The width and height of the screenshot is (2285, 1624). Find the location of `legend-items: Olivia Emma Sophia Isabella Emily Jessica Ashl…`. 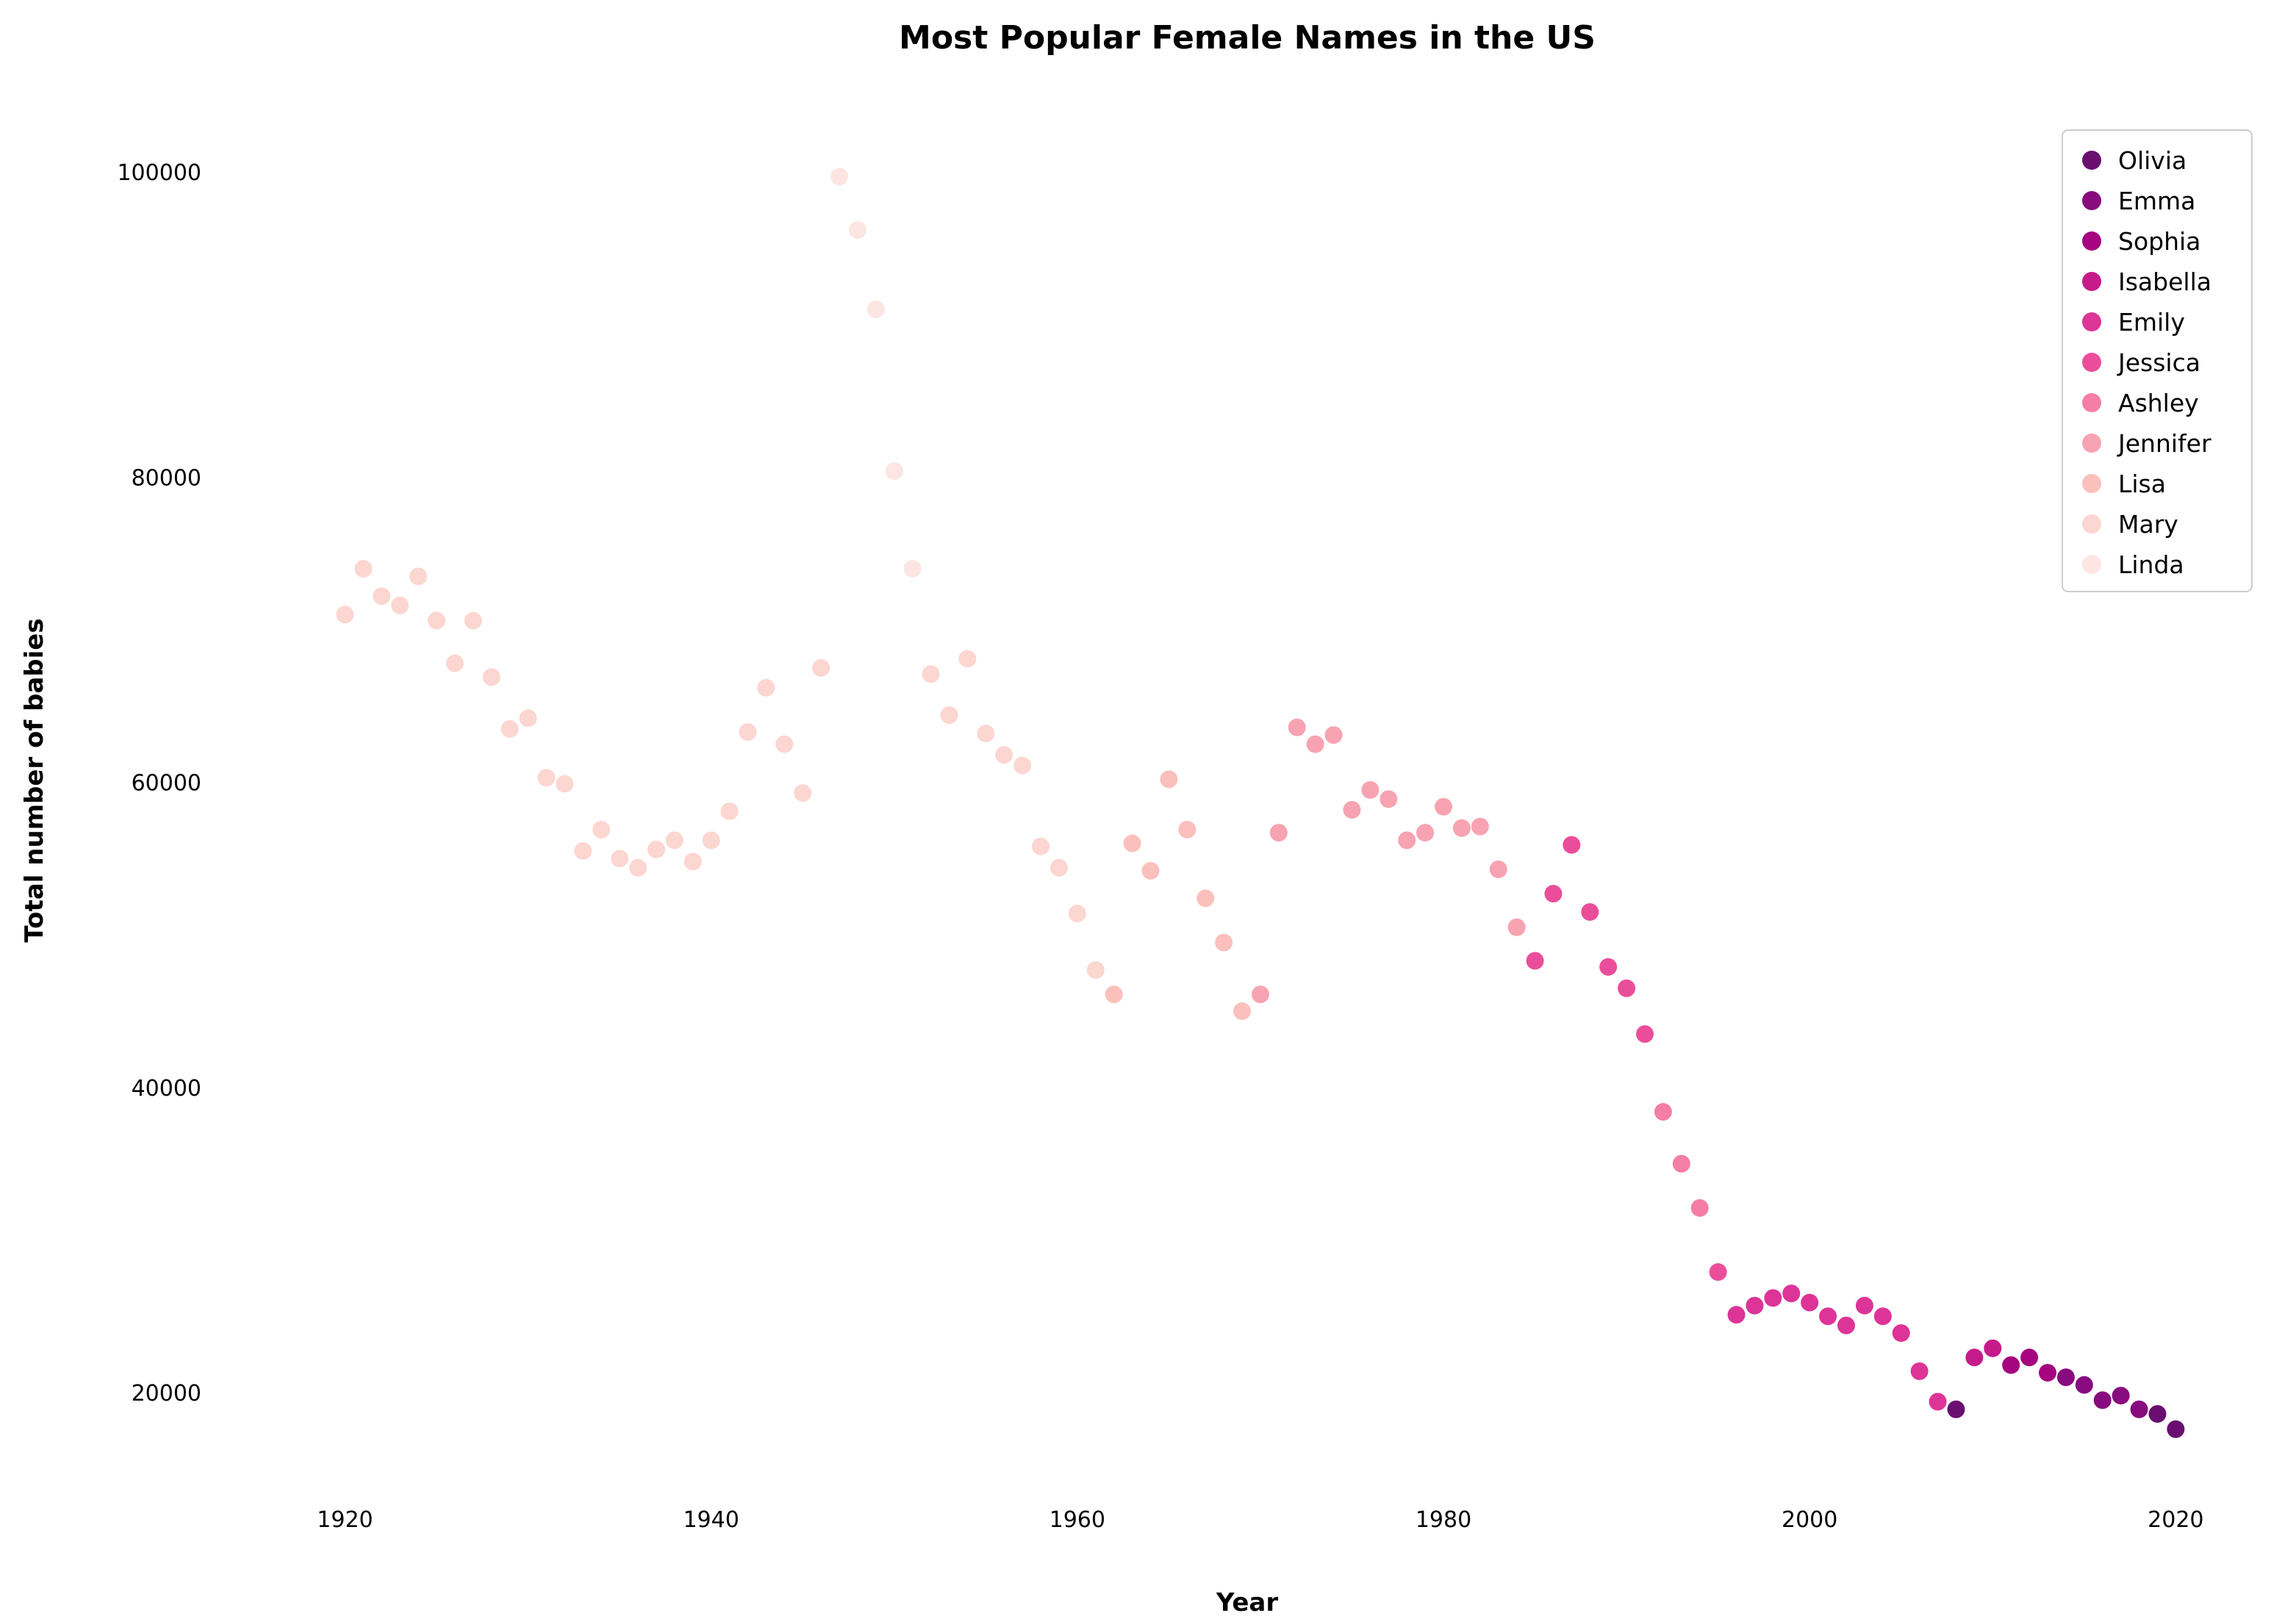

legend-items: Olivia Emma Sophia Isabella Emily Jessica Ashl… is located at coordinates (2147, 362).